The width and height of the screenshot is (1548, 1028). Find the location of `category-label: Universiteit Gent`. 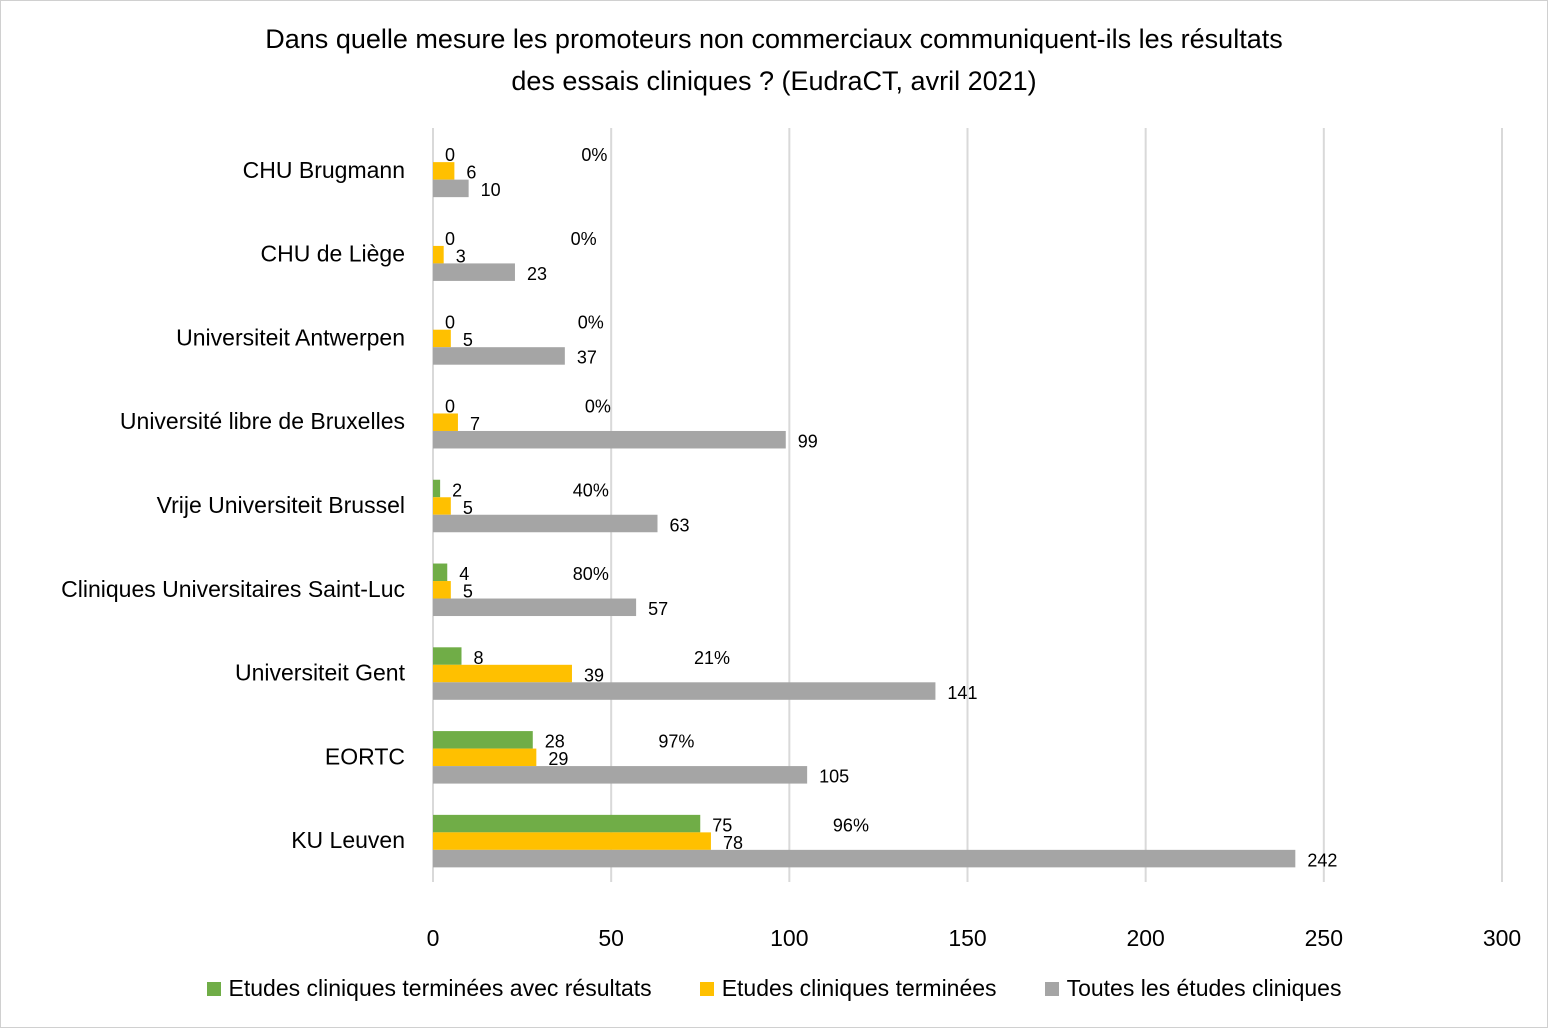

category-label: Universiteit Gent is located at coordinates (320, 673).